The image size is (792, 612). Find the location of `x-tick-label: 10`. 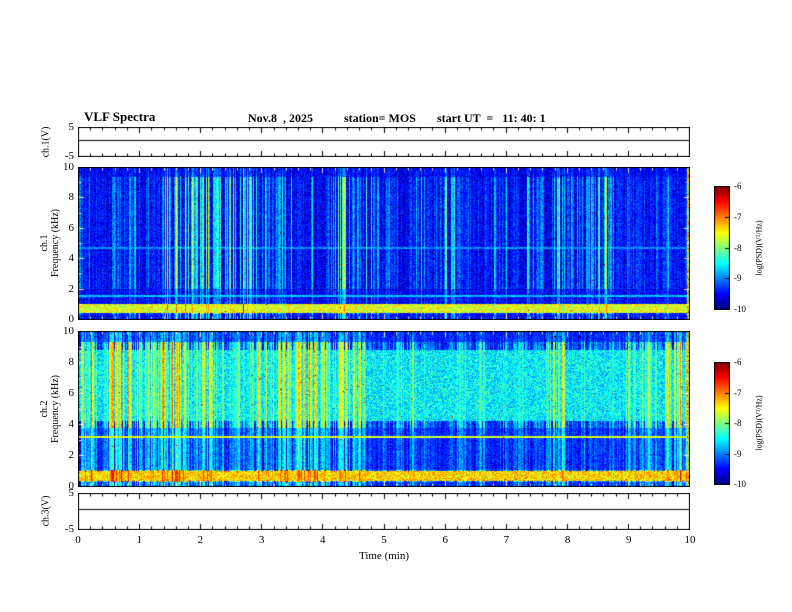

x-tick-label: 10 is located at coordinates (690, 540).